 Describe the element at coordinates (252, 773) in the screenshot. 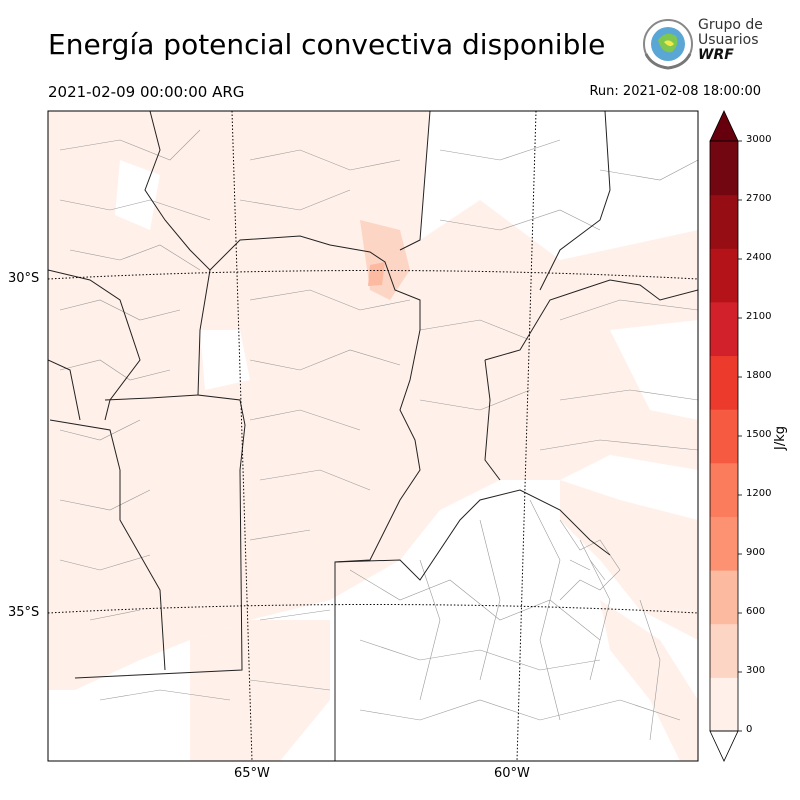

I see `lon-label-65w: 65°W` at that location.